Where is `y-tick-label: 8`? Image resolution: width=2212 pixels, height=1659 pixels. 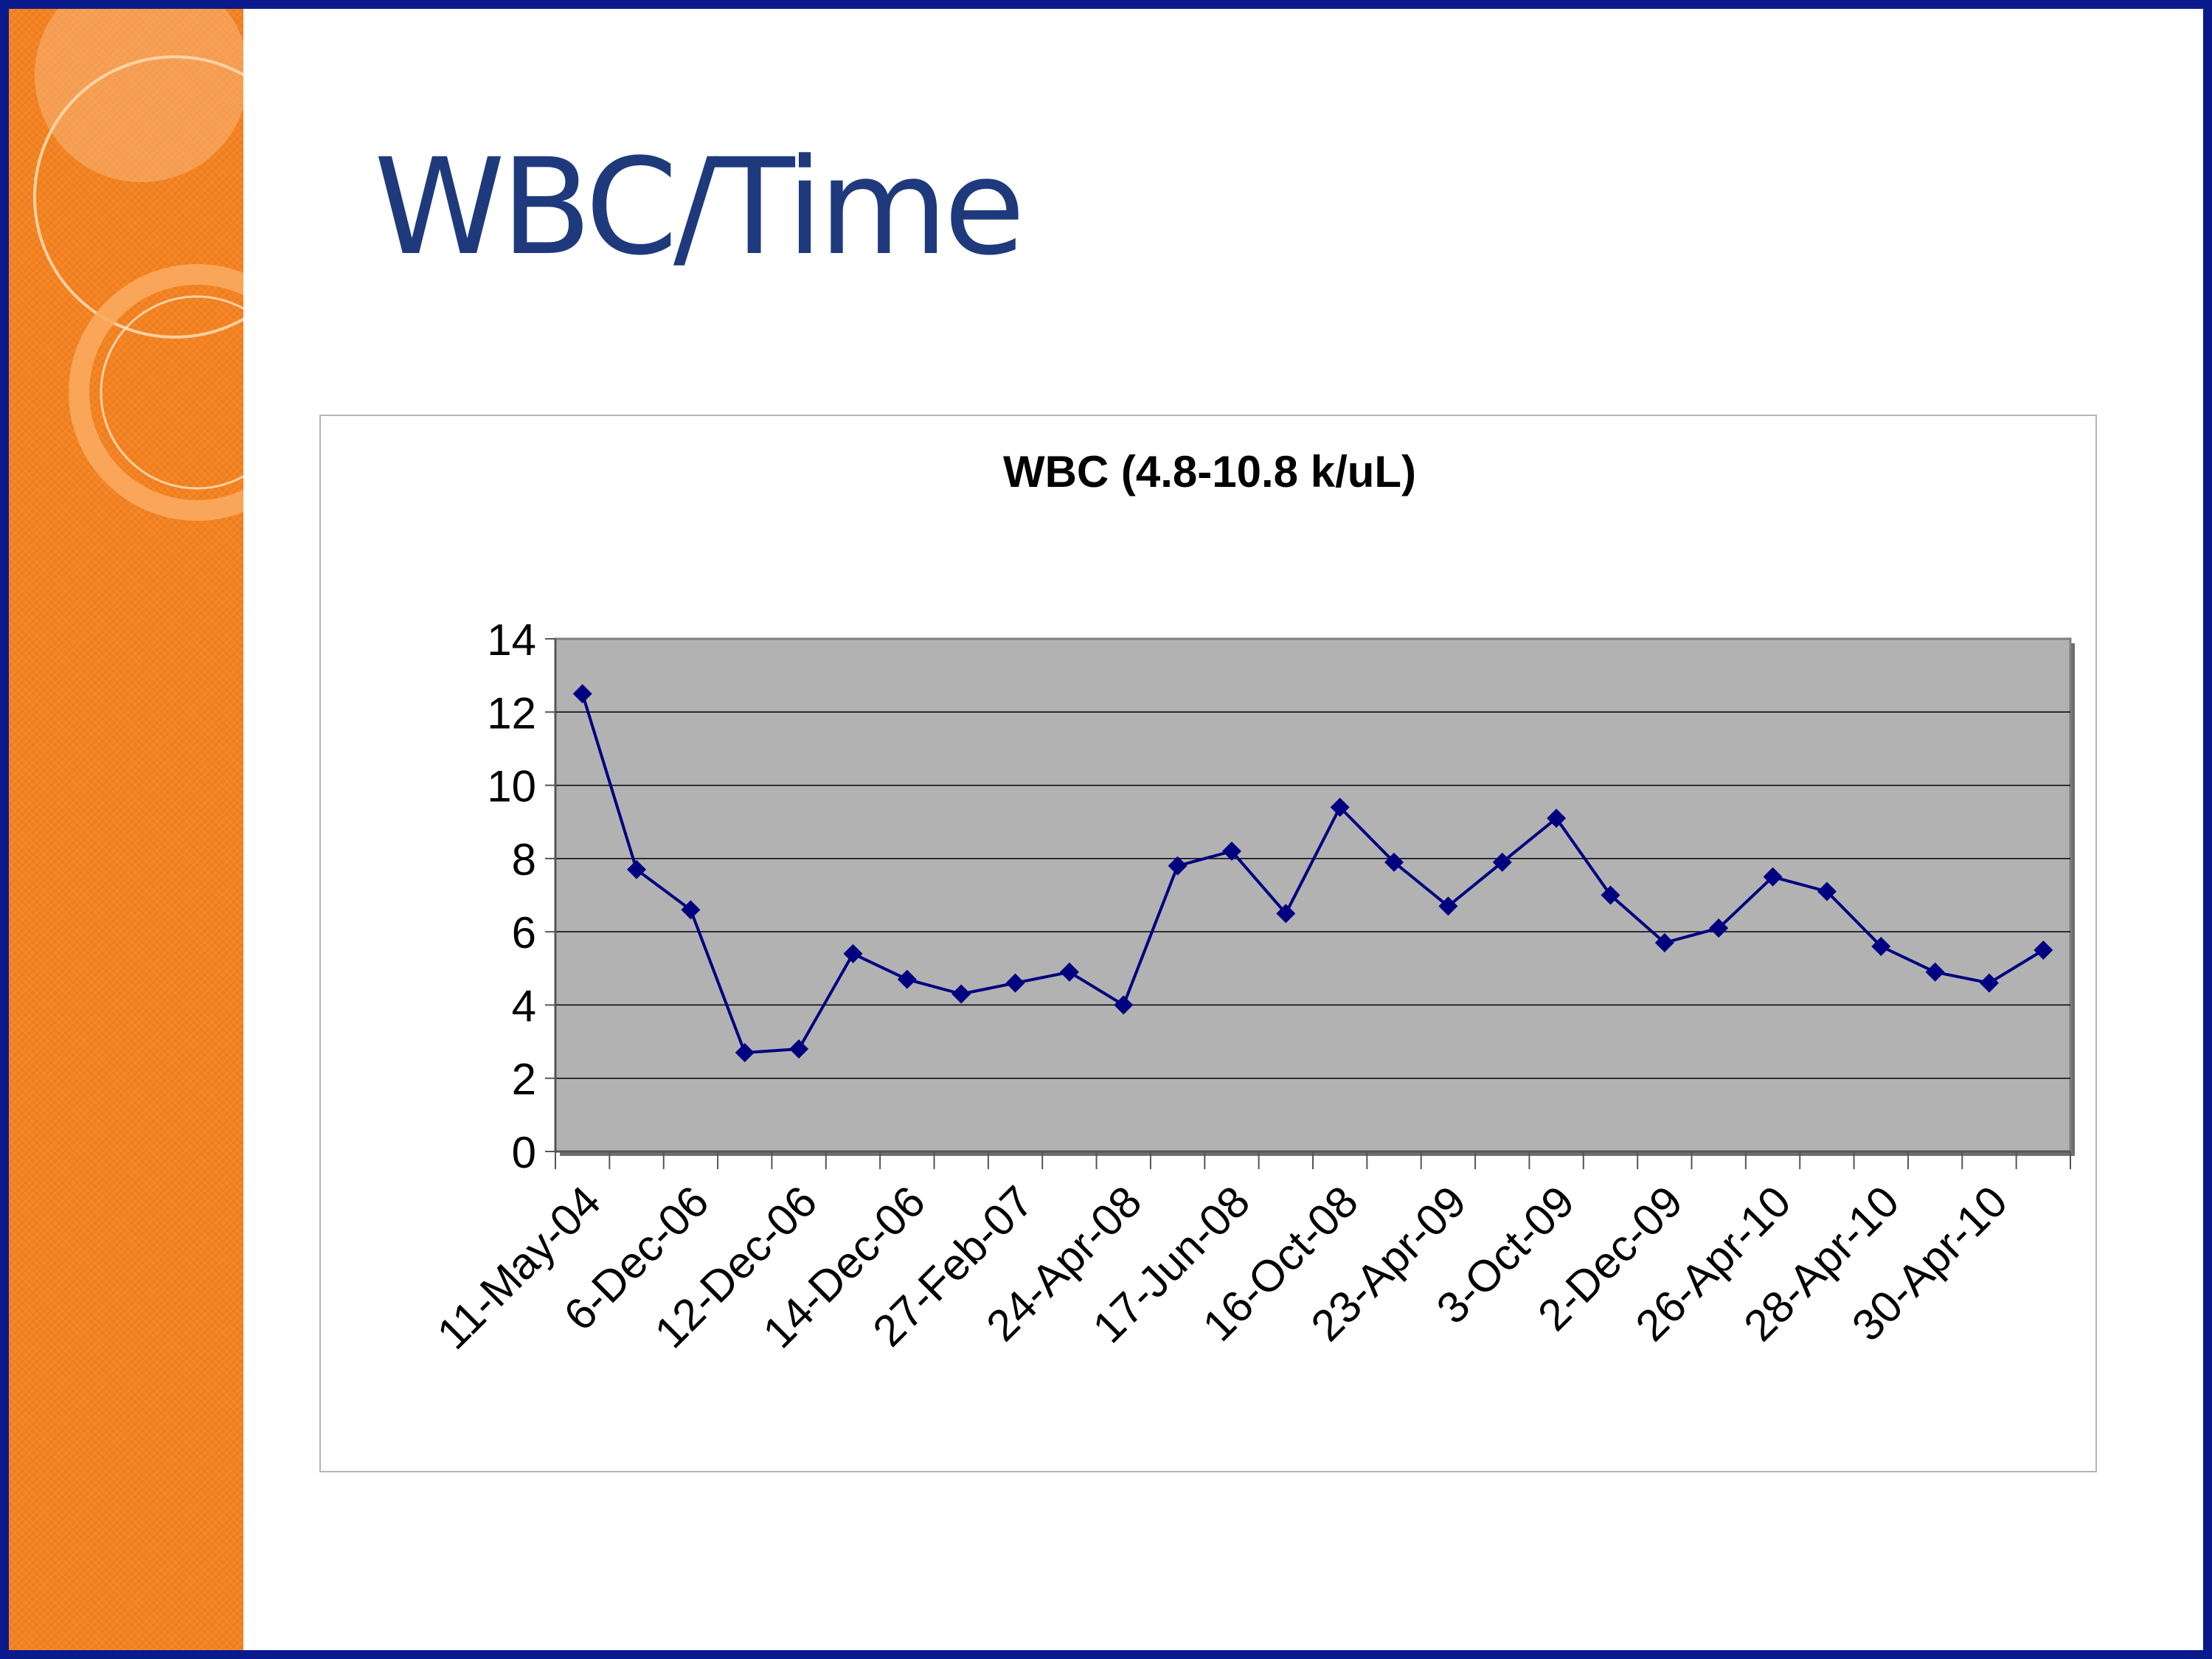
y-tick-label: 8 is located at coordinates (524, 860).